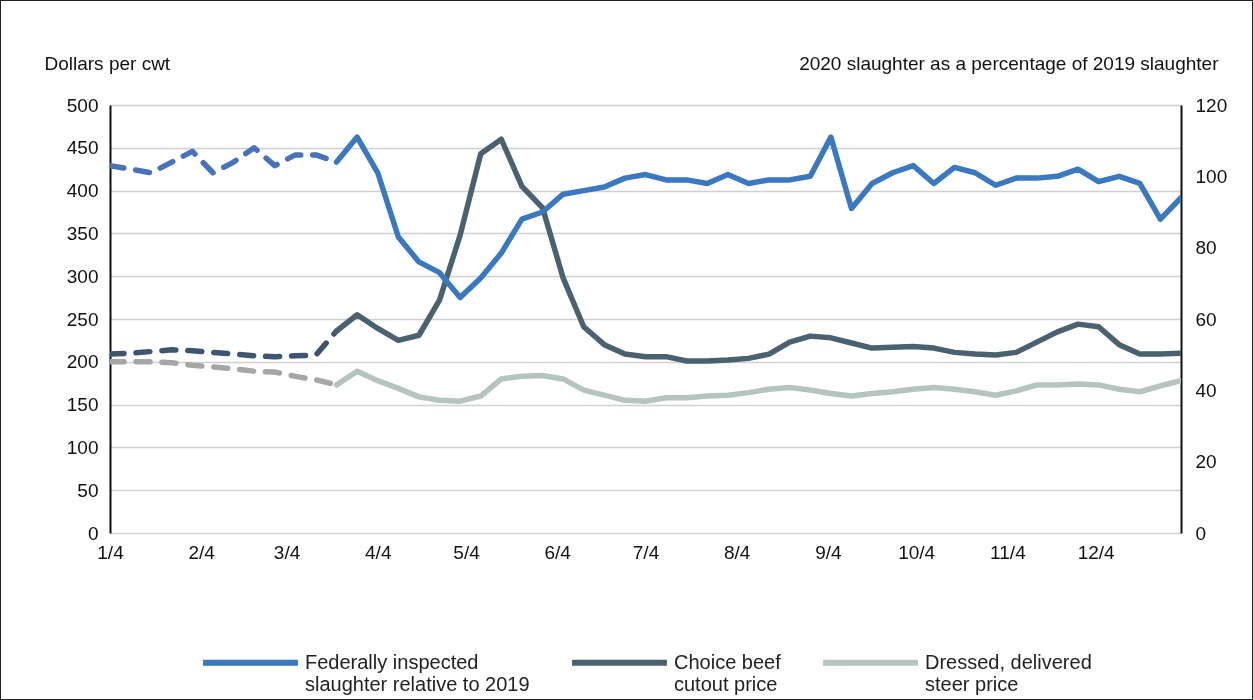 This screenshot has height=700, width=1253. I want to click on x-tick-label: 7/4, so click(646, 552).